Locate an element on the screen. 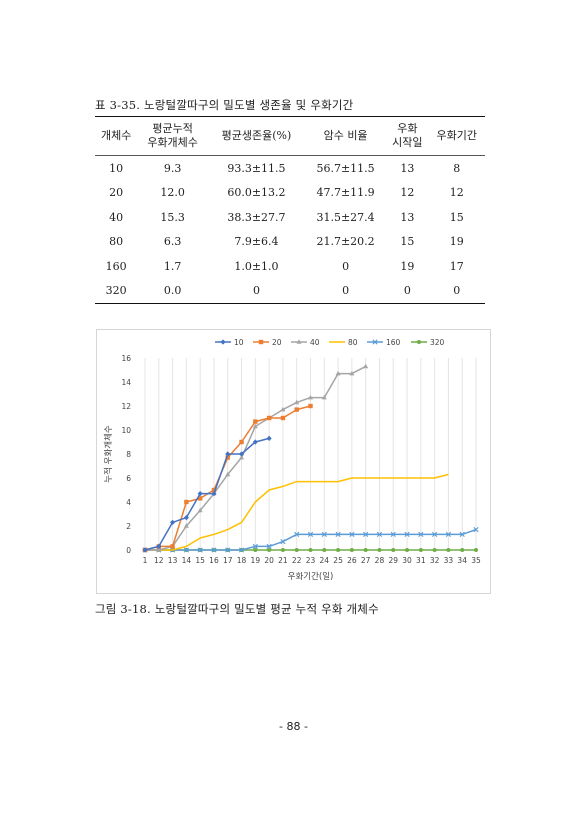 This screenshot has height=830, width=587. x-tick-label: 25 is located at coordinates (338, 560).